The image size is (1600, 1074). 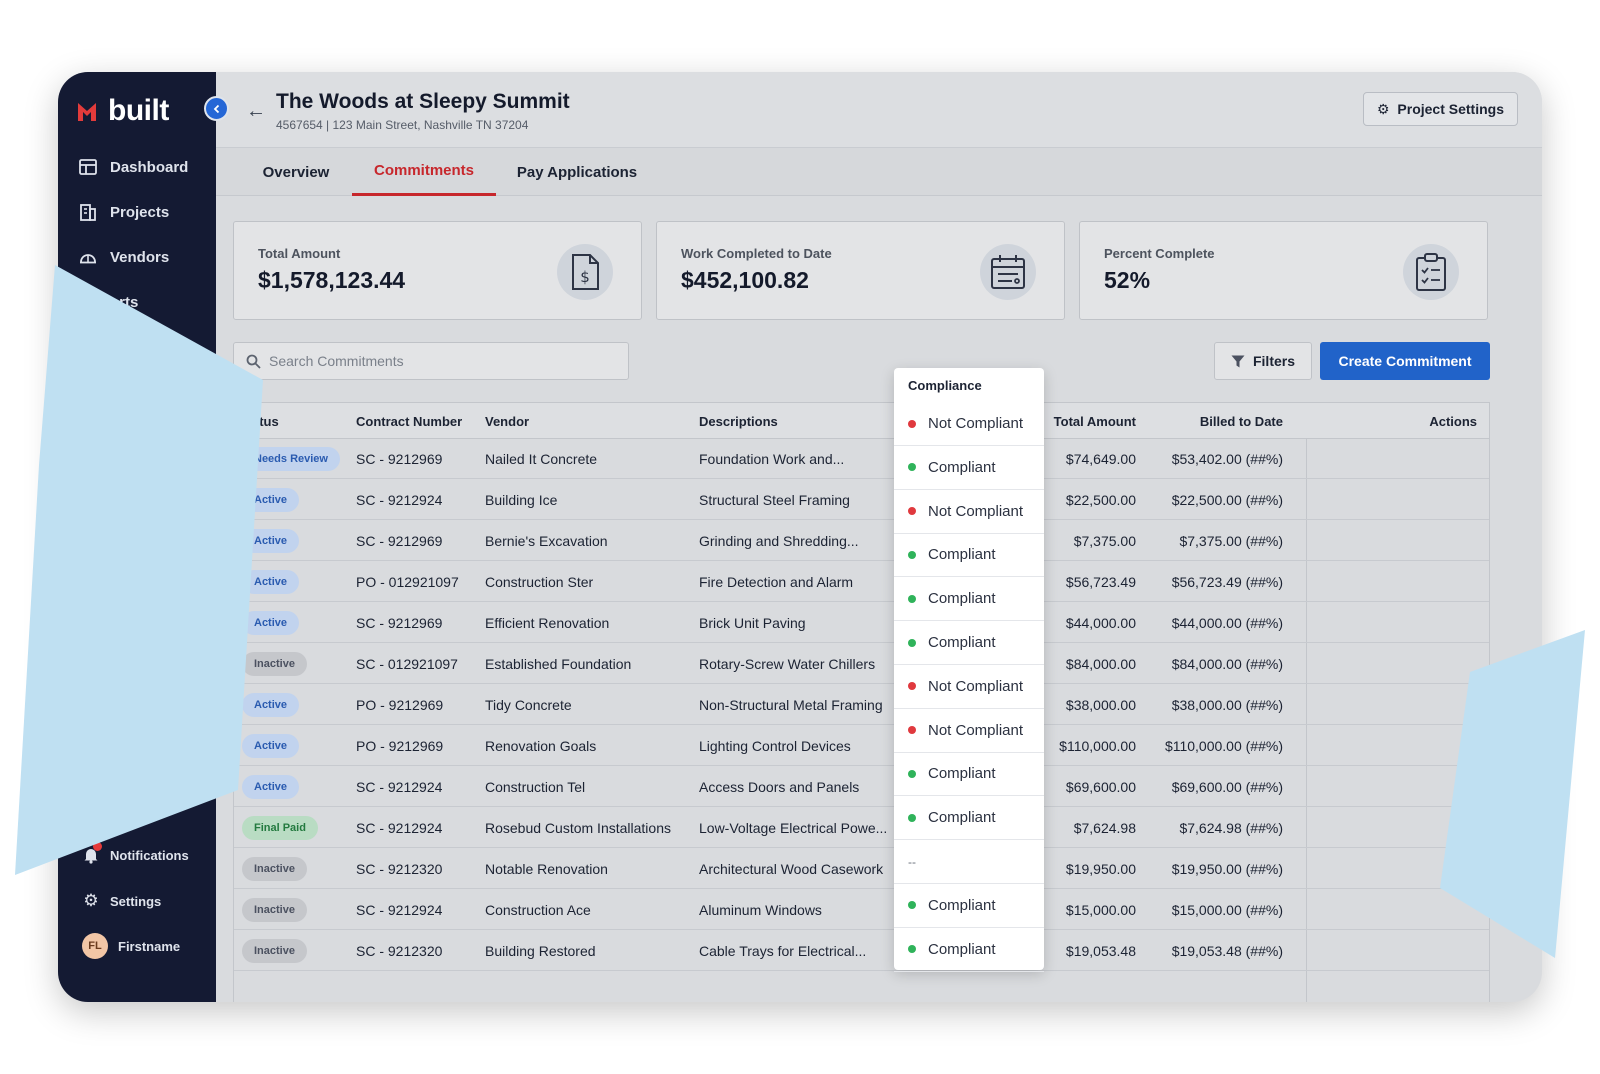 What do you see at coordinates (1227, 705) in the screenshot?
I see `billed-to-date: $38,000.00 (##%)` at bounding box center [1227, 705].